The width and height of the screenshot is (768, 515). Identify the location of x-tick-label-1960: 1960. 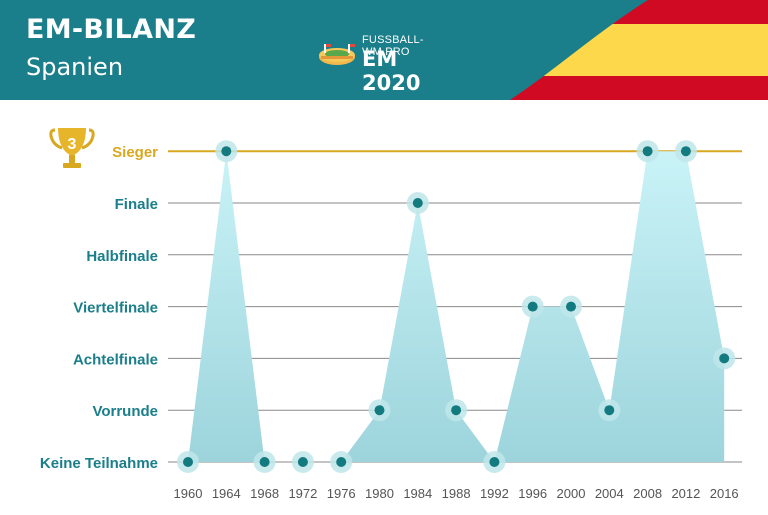
(188, 493).